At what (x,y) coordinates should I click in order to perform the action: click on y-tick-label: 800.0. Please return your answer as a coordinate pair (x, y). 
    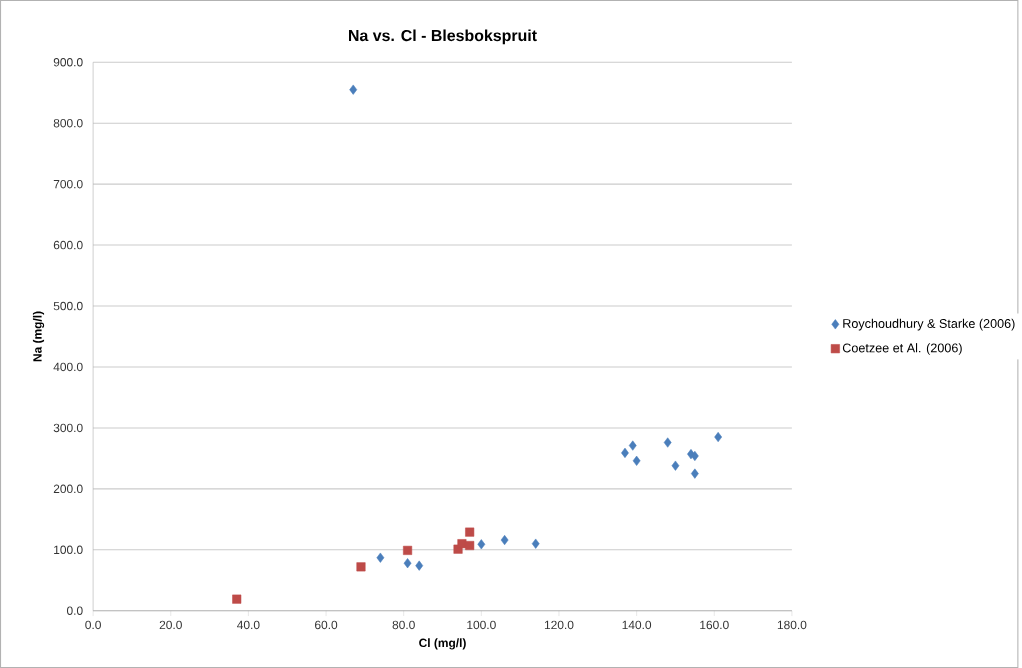
    Looking at the image, I should click on (68, 123).